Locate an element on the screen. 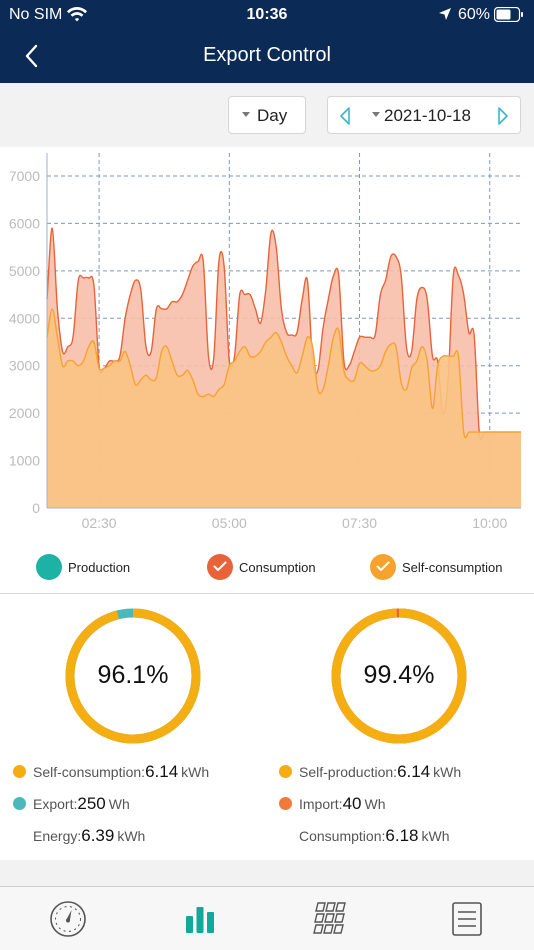  stat-export: Export:250 Wh is located at coordinates (71, 804).